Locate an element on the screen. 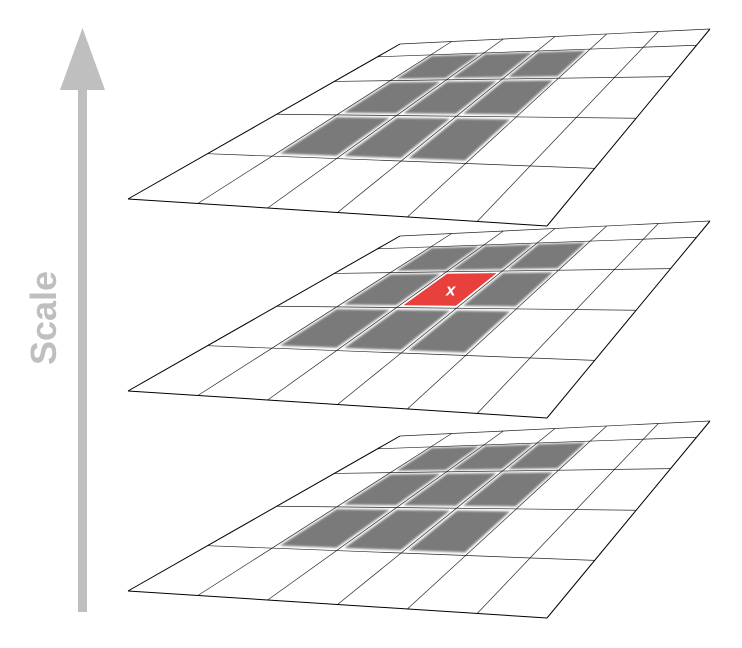 This screenshot has height=648, width=742. center-sample-cell is located at coordinates (450, 289).